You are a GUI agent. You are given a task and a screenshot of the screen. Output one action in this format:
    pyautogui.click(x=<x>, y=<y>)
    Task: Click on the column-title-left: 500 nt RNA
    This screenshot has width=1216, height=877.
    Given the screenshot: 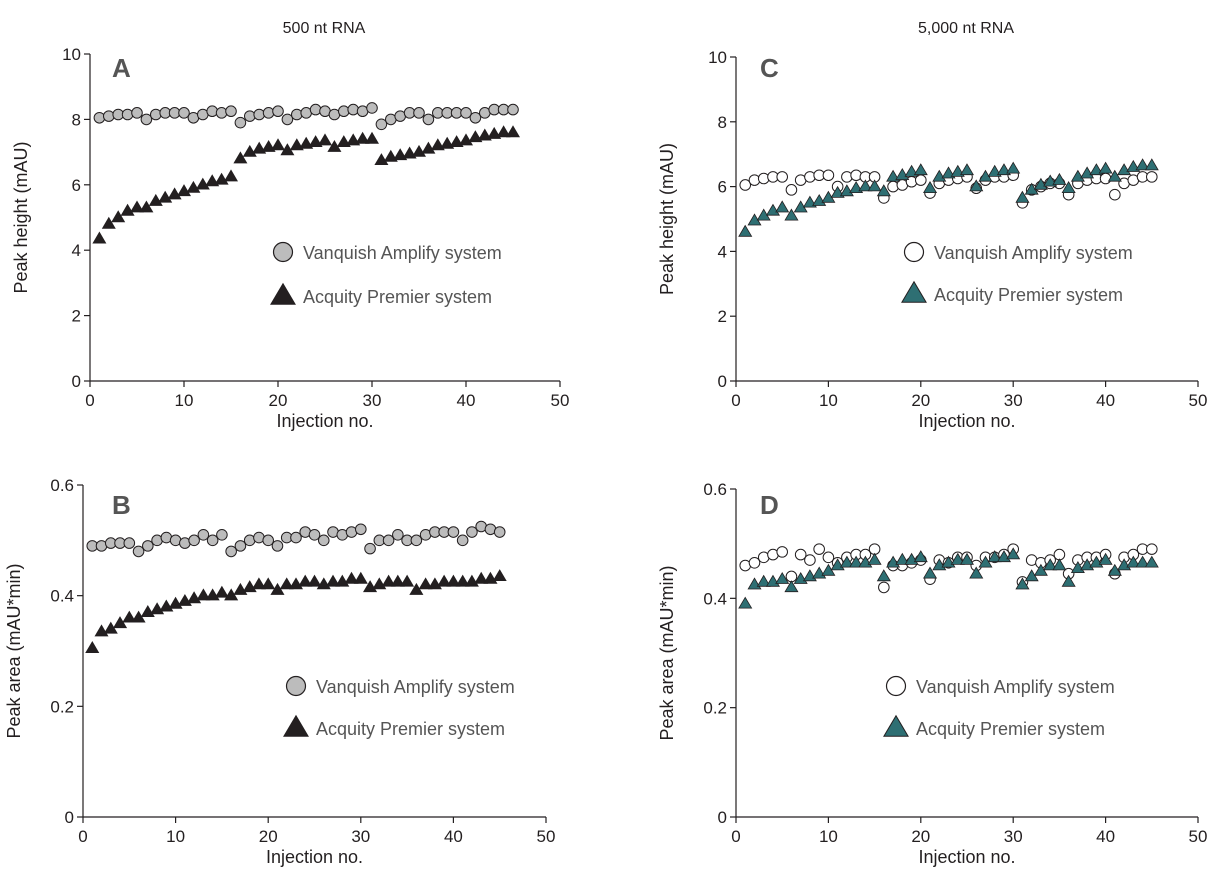 What is the action you would take?
    pyautogui.click(x=324, y=28)
    